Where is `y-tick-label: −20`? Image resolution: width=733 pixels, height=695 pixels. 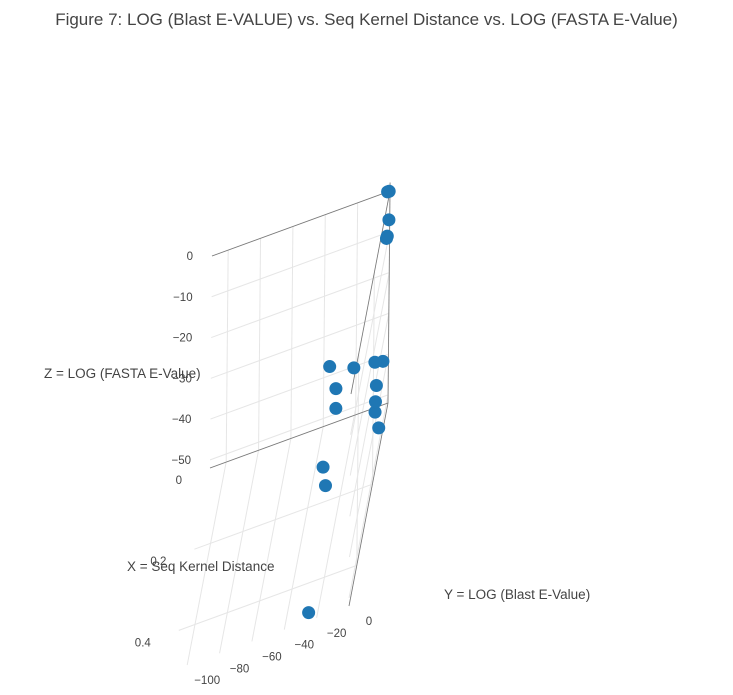 y-tick-label: −20 is located at coordinates (337, 634).